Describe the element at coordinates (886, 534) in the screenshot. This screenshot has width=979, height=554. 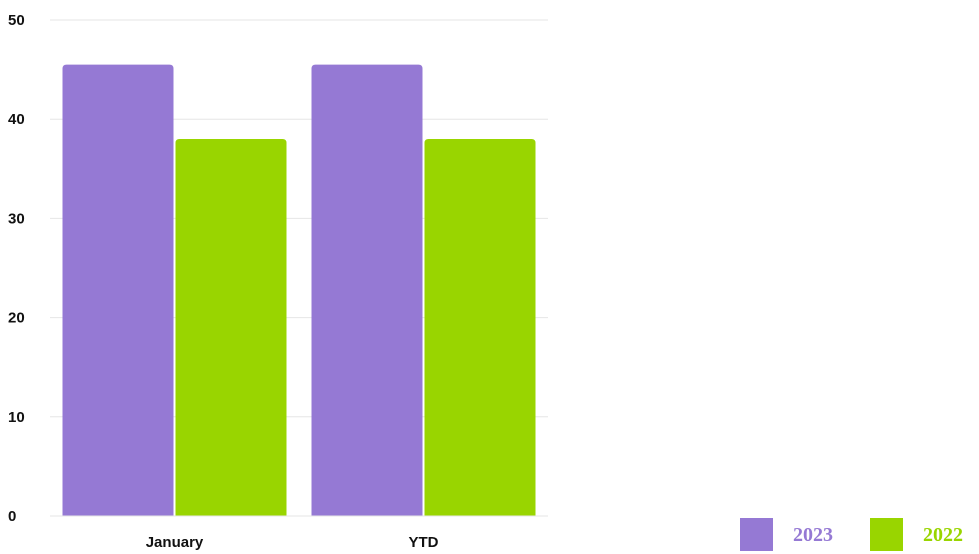
I see `legend-swatch-2022` at that location.